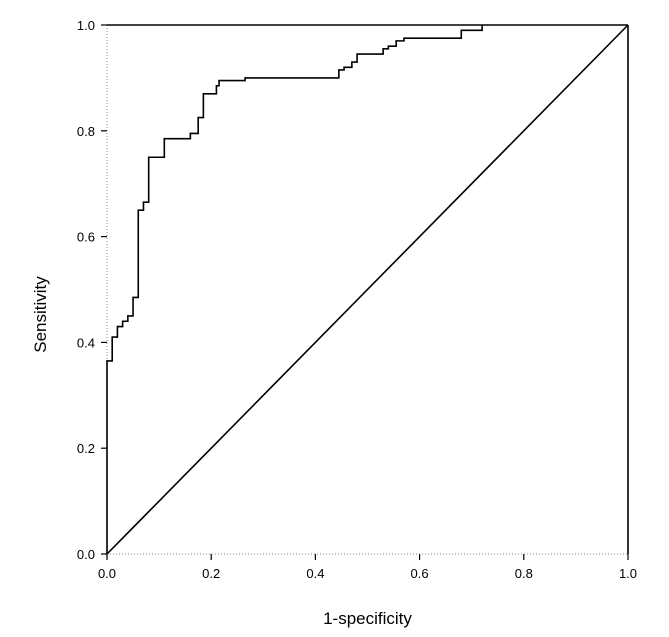 This screenshot has height=637, width=669. What do you see at coordinates (211, 573) in the screenshot?
I see `x-tick-label: 0.2` at bounding box center [211, 573].